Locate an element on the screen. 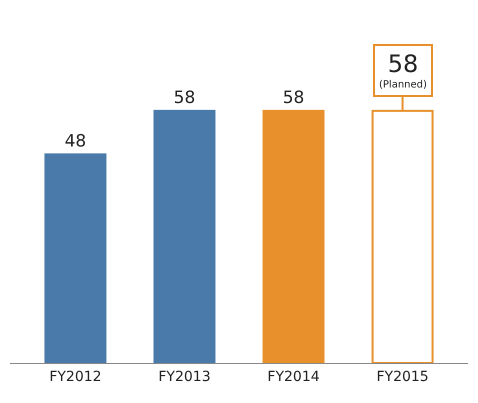  x-tick-label: FY2012 is located at coordinates (75, 376).